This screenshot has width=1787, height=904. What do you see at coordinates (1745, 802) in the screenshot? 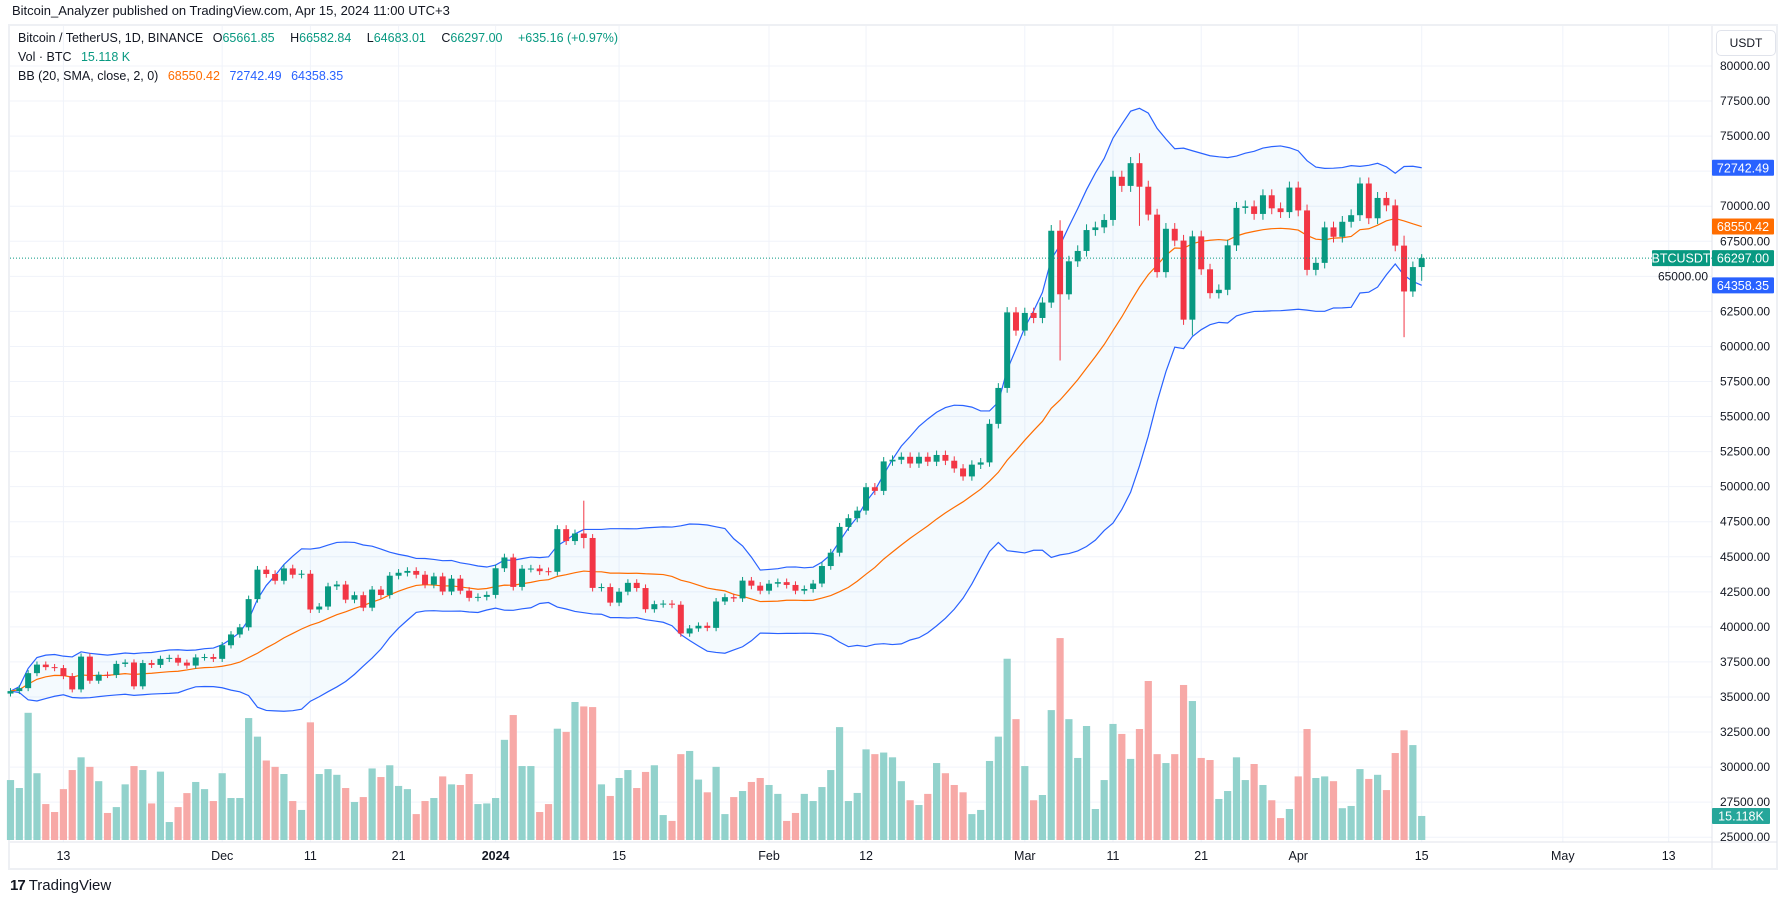
I see `price-tick-label: 27500.00` at bounding box center [1745, 802].